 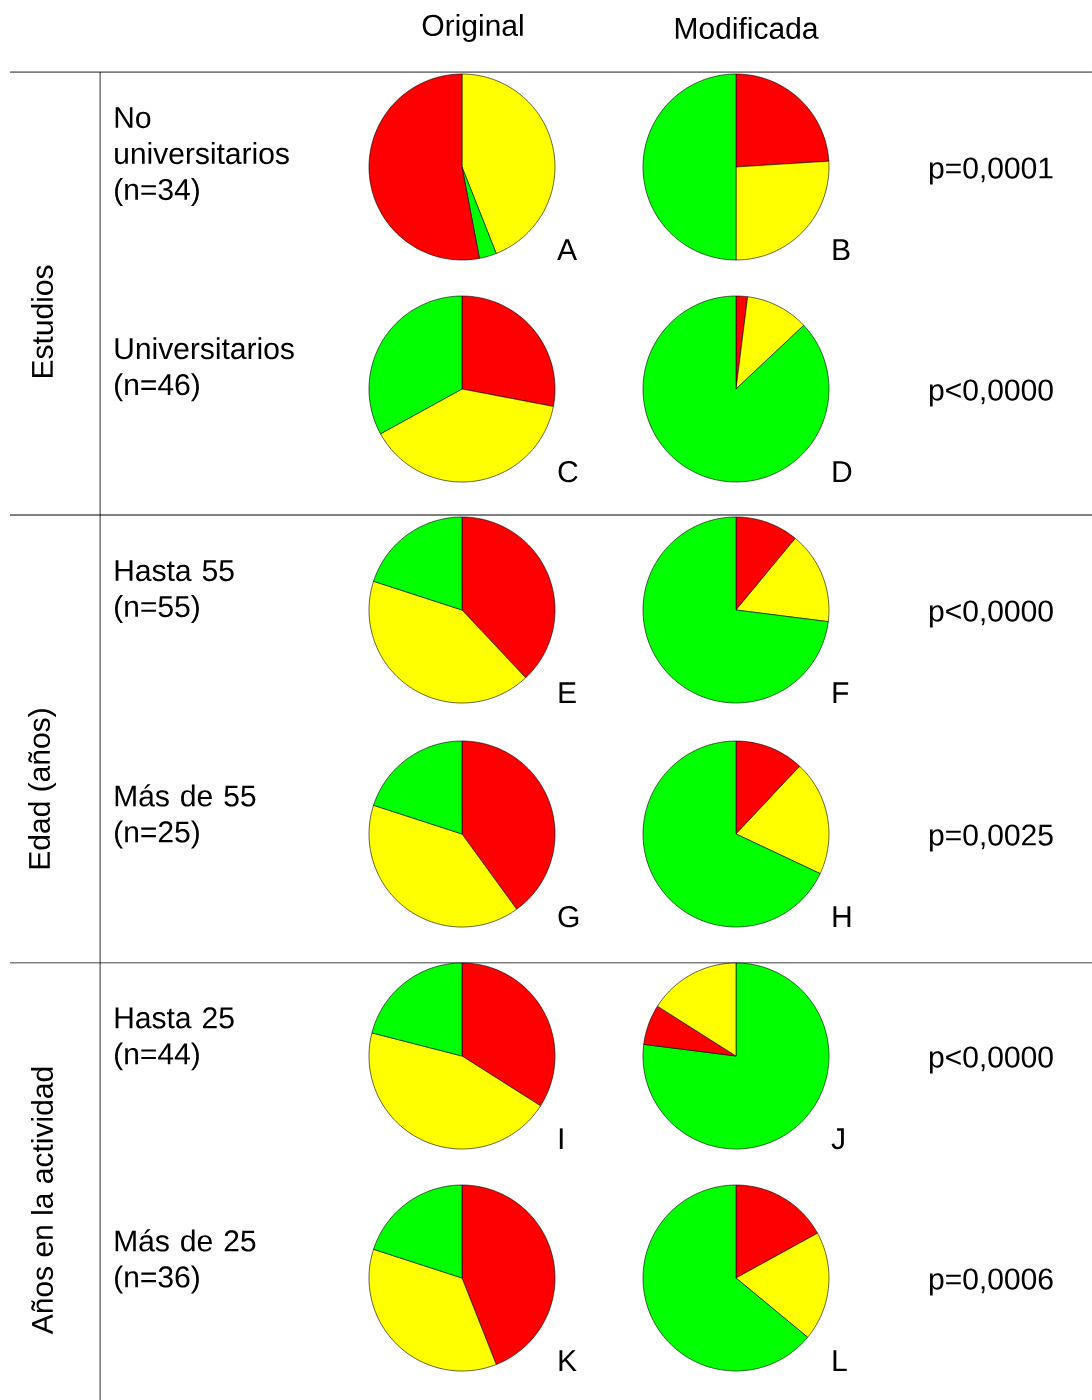 What do you see at coordinates (841, 250) in the screenshot?
I see `text: B` at bounding box center [841, 250].